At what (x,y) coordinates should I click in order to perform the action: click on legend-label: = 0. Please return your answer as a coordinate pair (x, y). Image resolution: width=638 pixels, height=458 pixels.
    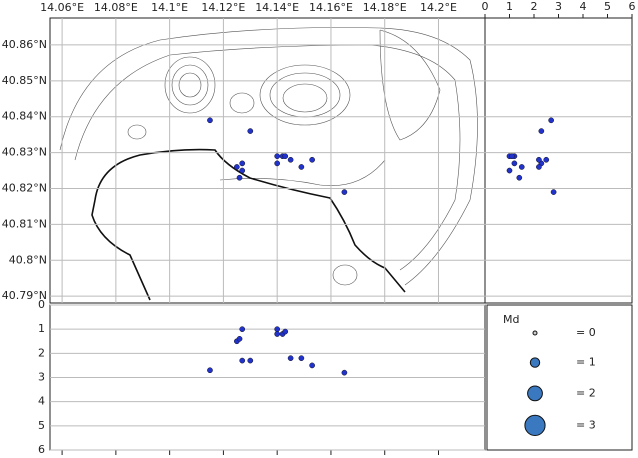
    Looking at the image, I should click on (586, 332).